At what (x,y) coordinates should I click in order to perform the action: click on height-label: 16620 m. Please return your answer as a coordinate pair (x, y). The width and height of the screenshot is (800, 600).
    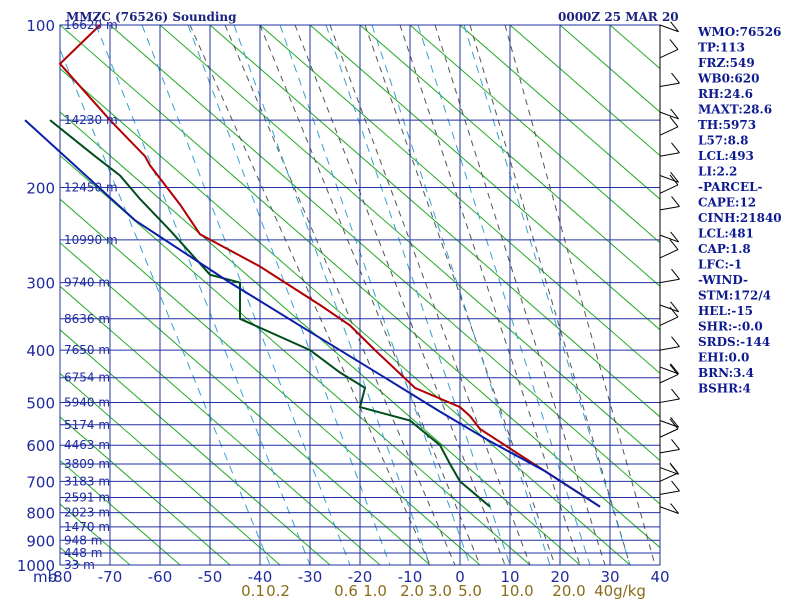
    Looking at the image, I should click on (91, 25).